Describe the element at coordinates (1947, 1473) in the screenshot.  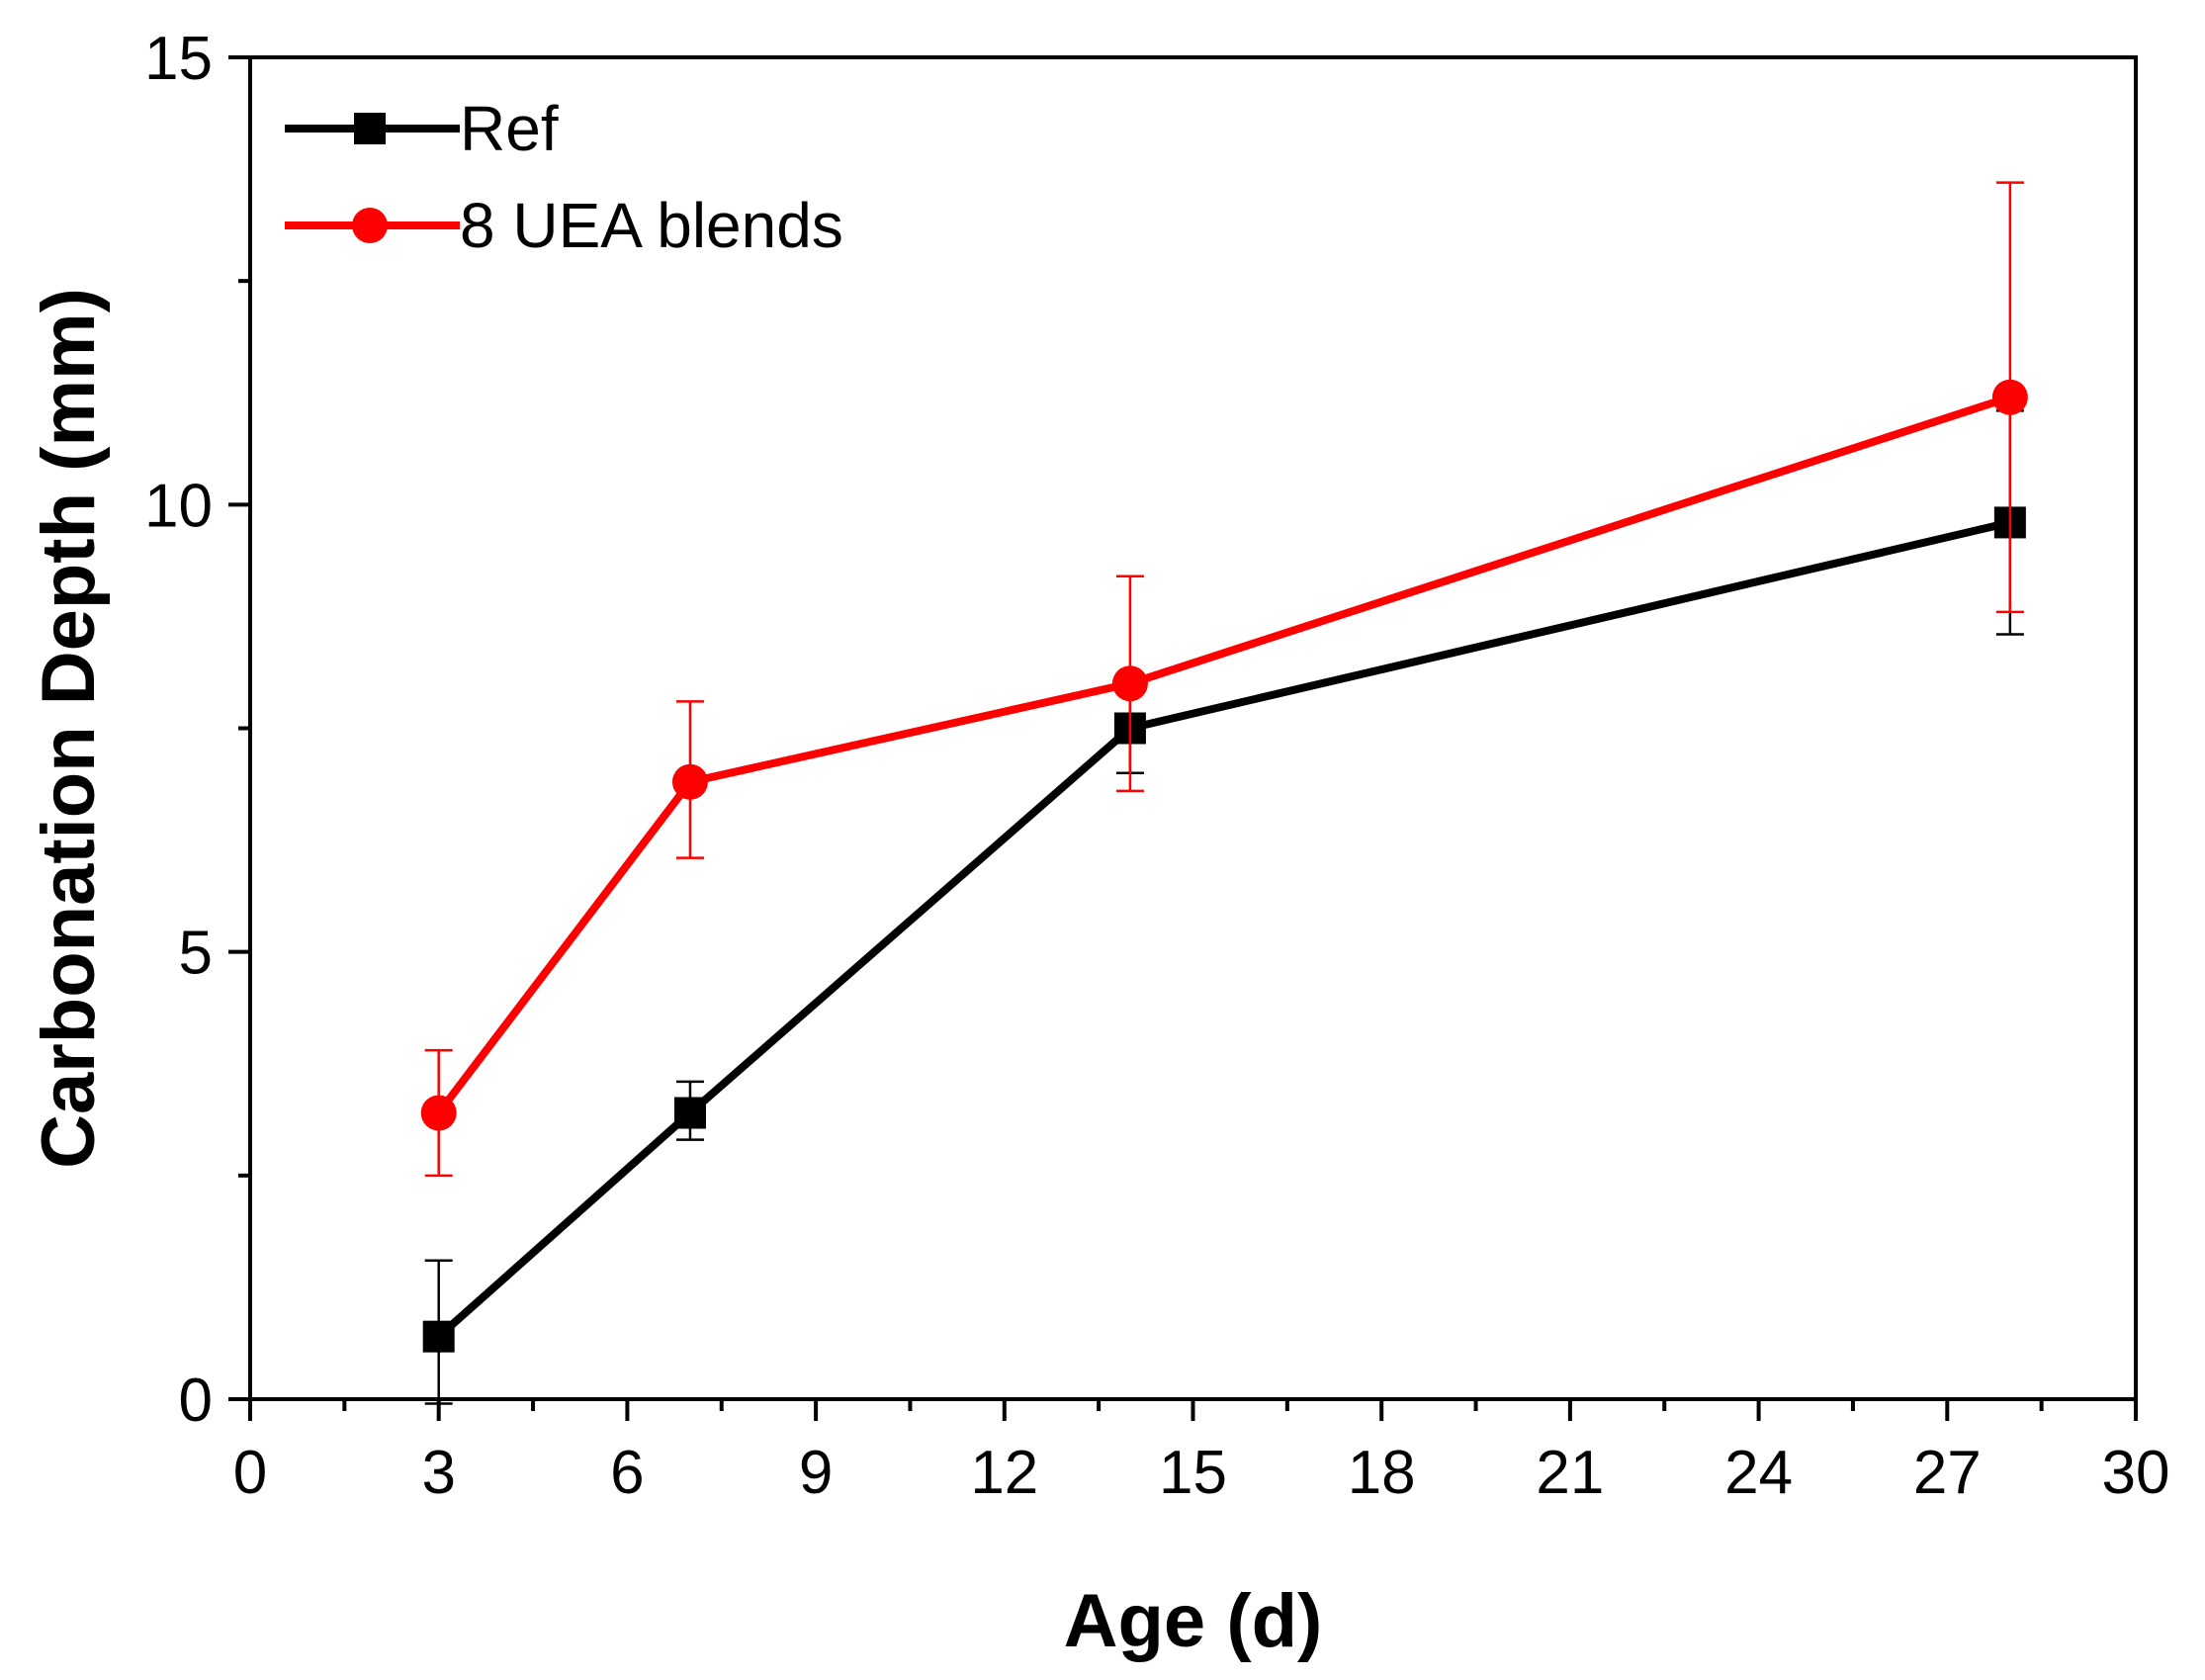
I see `x-tick-label: 27` at that location.